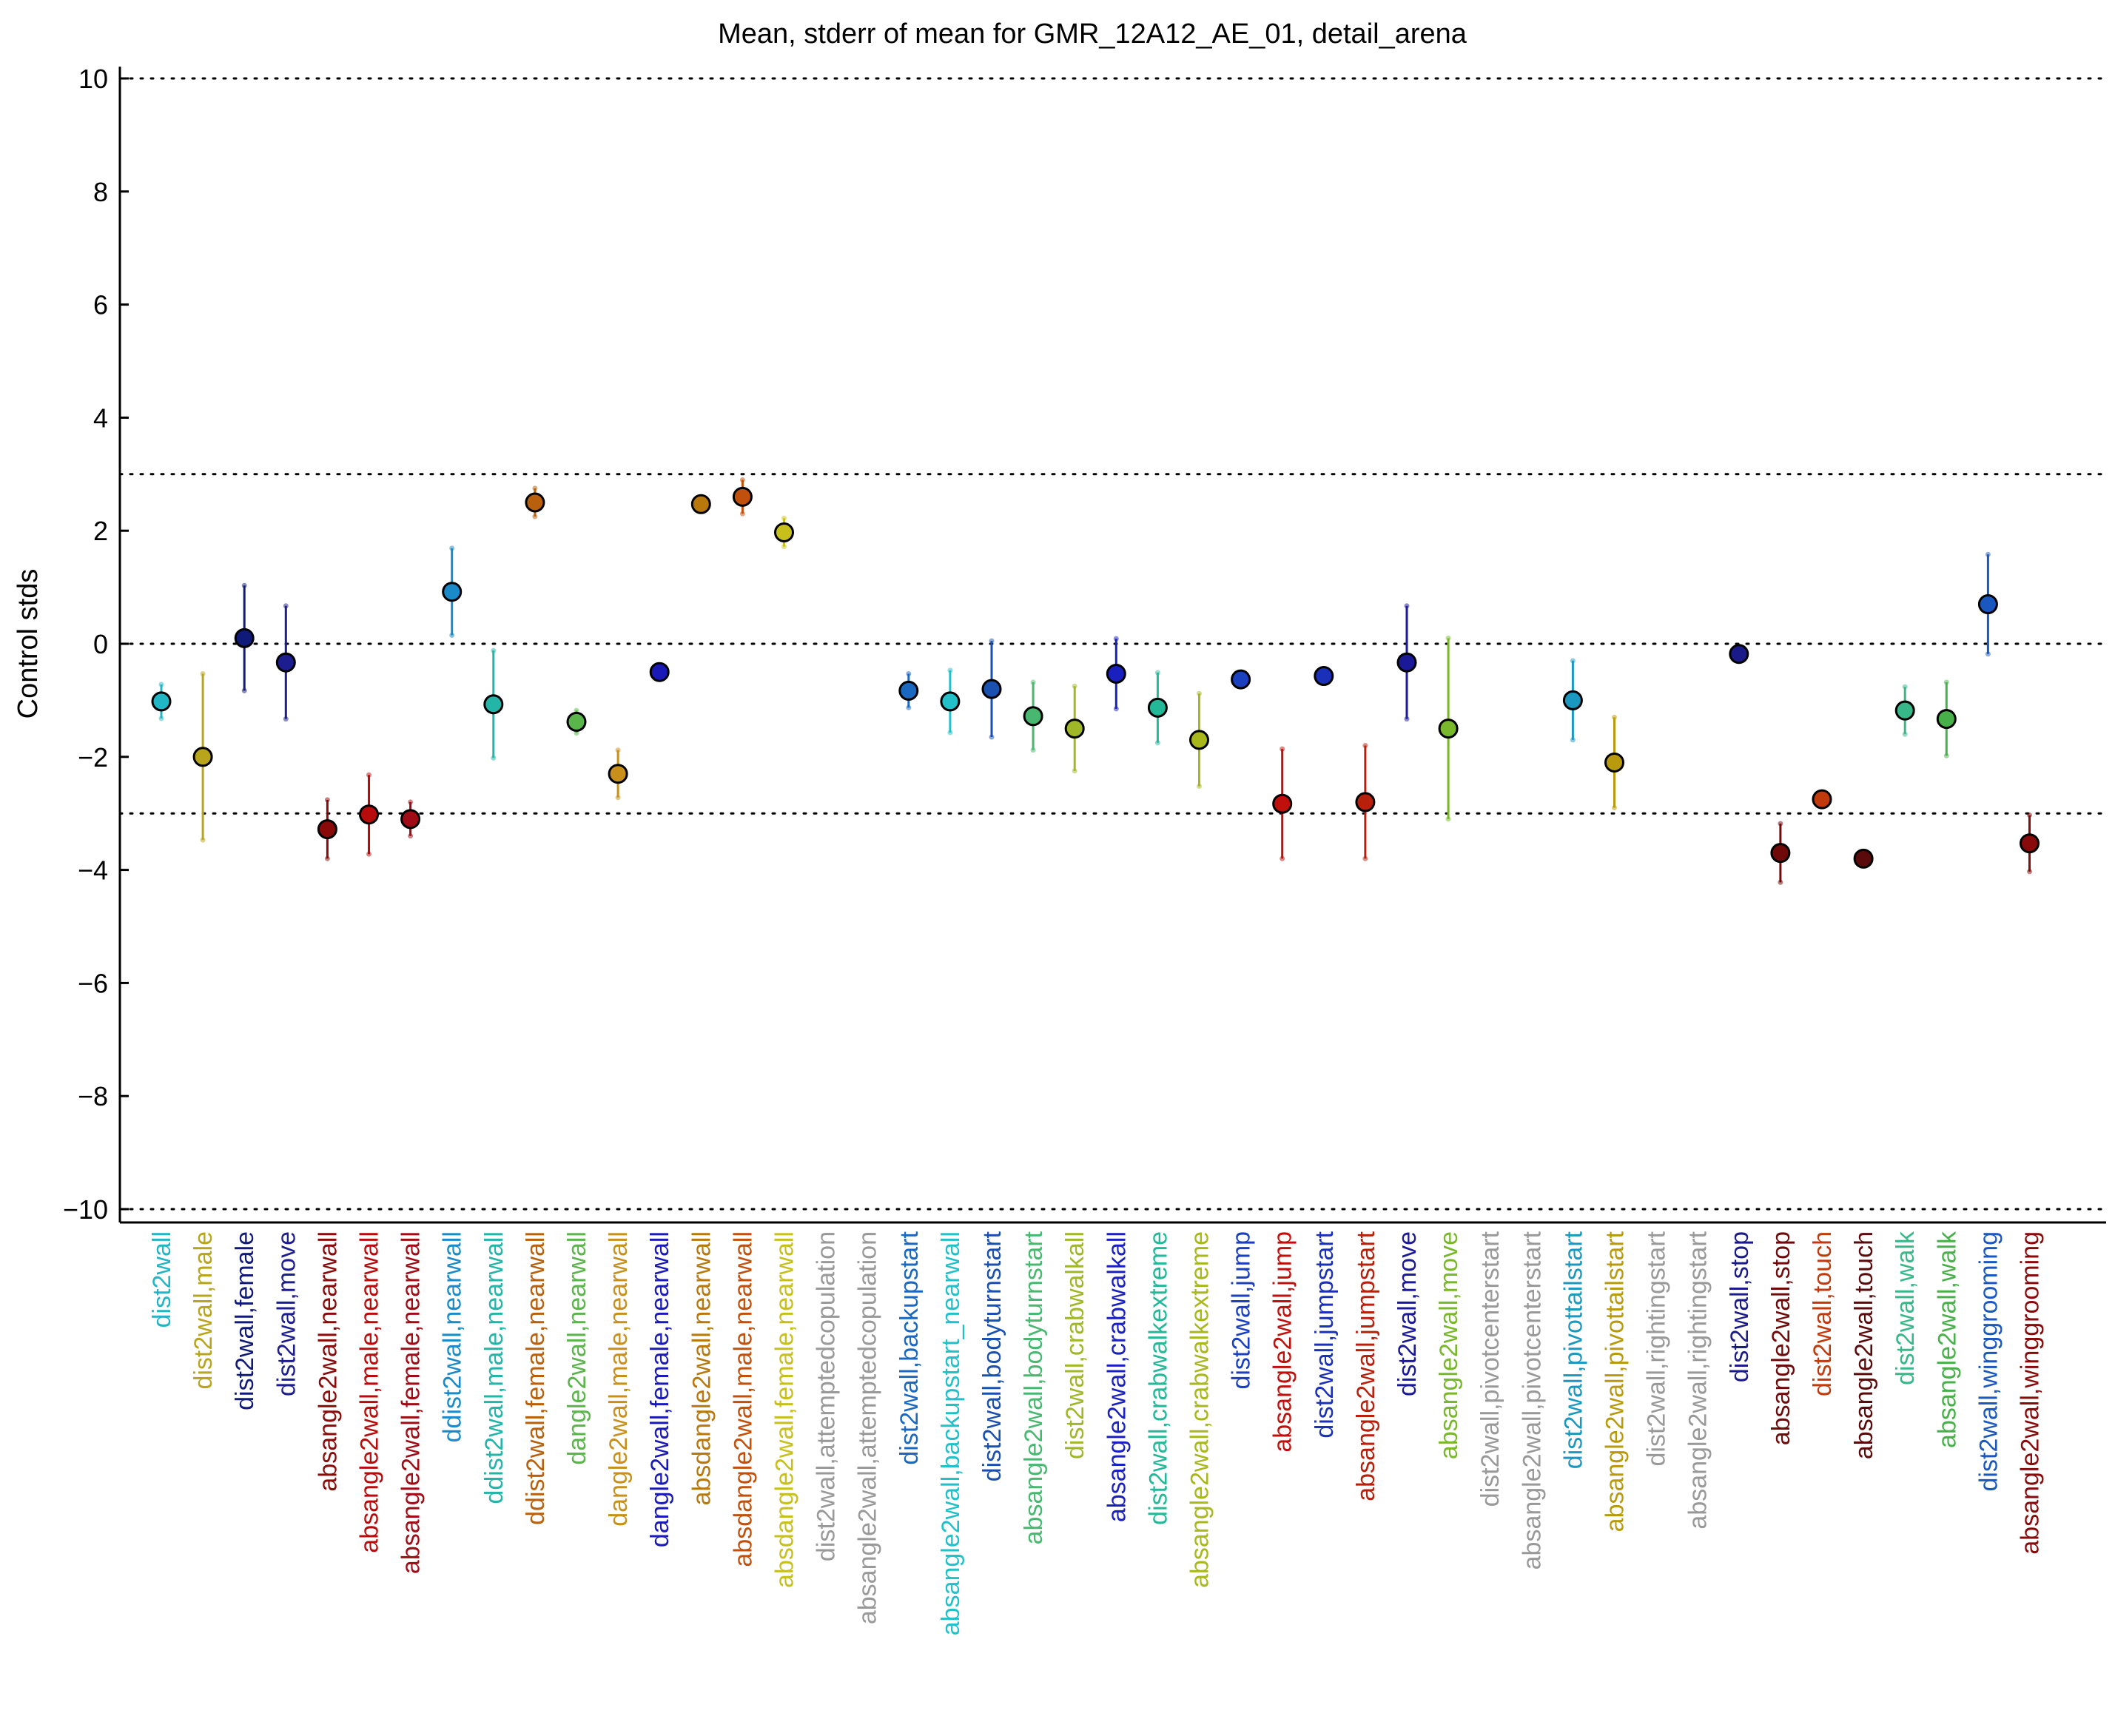  Describe the element at coordinates (619, 1379) in the screenshot. I see `x-tick-label: dangle2wall,male,nearwall` at that location.